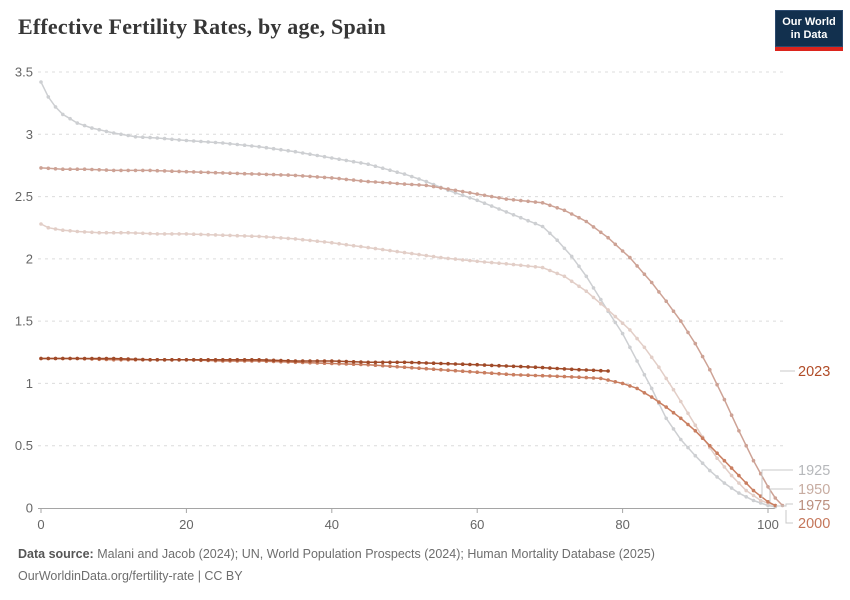 Image resolution: width=850 pixels, height=600 pixels. What do you see at coordinates (814, 490) in the screenshot?
I see `series-end-label-1950: 1950` at bounding box center [814, 490].